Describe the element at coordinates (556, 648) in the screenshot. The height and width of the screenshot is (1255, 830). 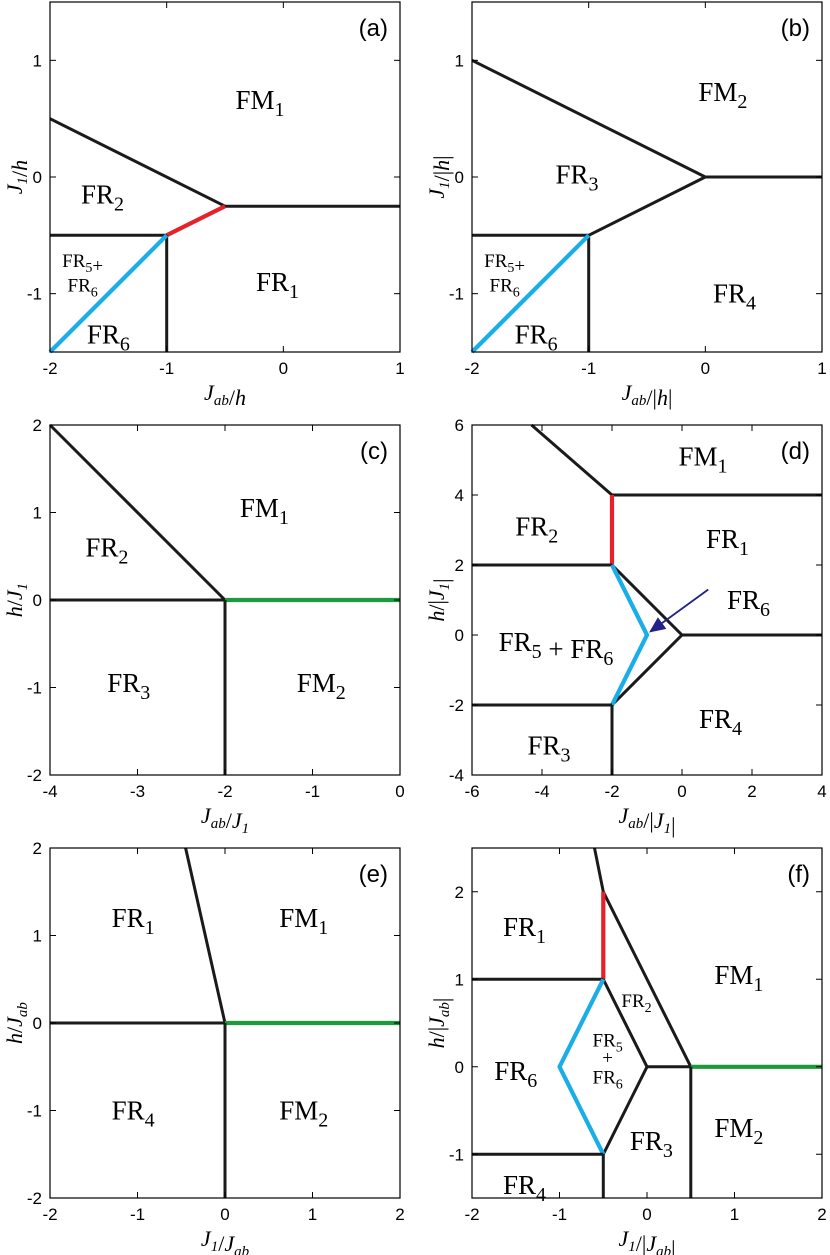
I see `region-label: FR5 + FR6` at that location.